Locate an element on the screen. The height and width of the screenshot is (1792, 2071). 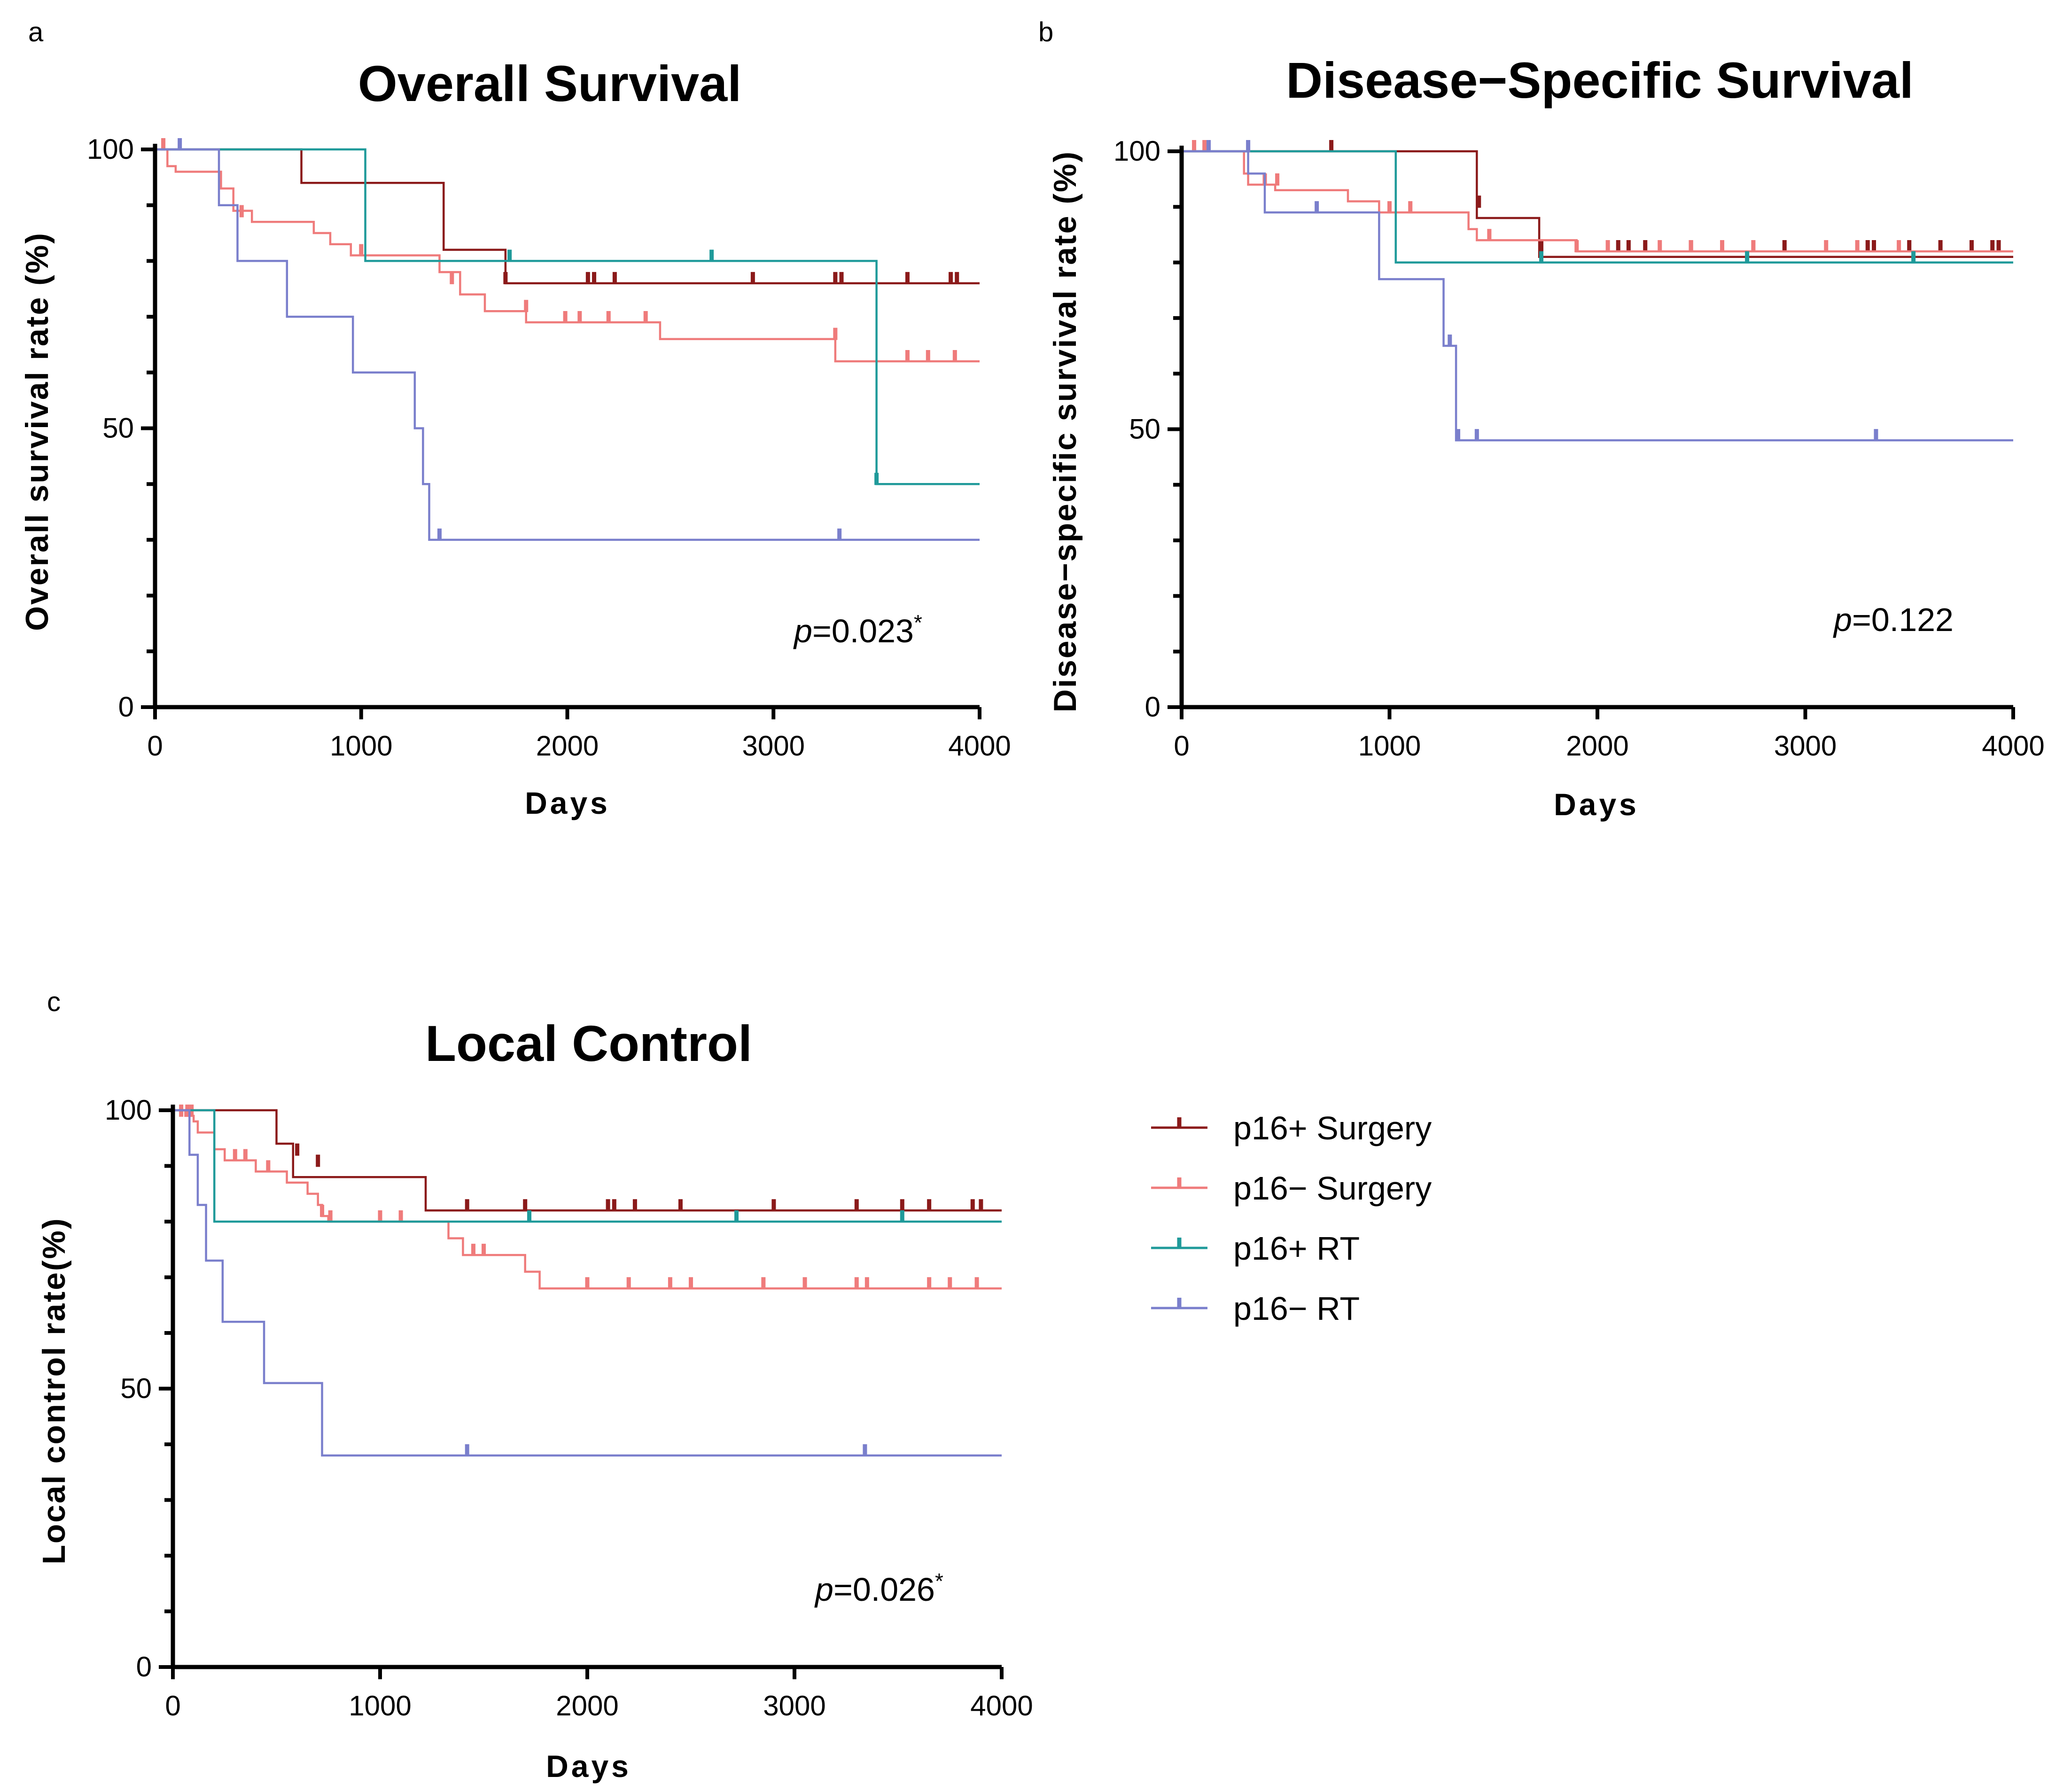
legend-label: p16+ RT is located at coordinates (1297, 1248).